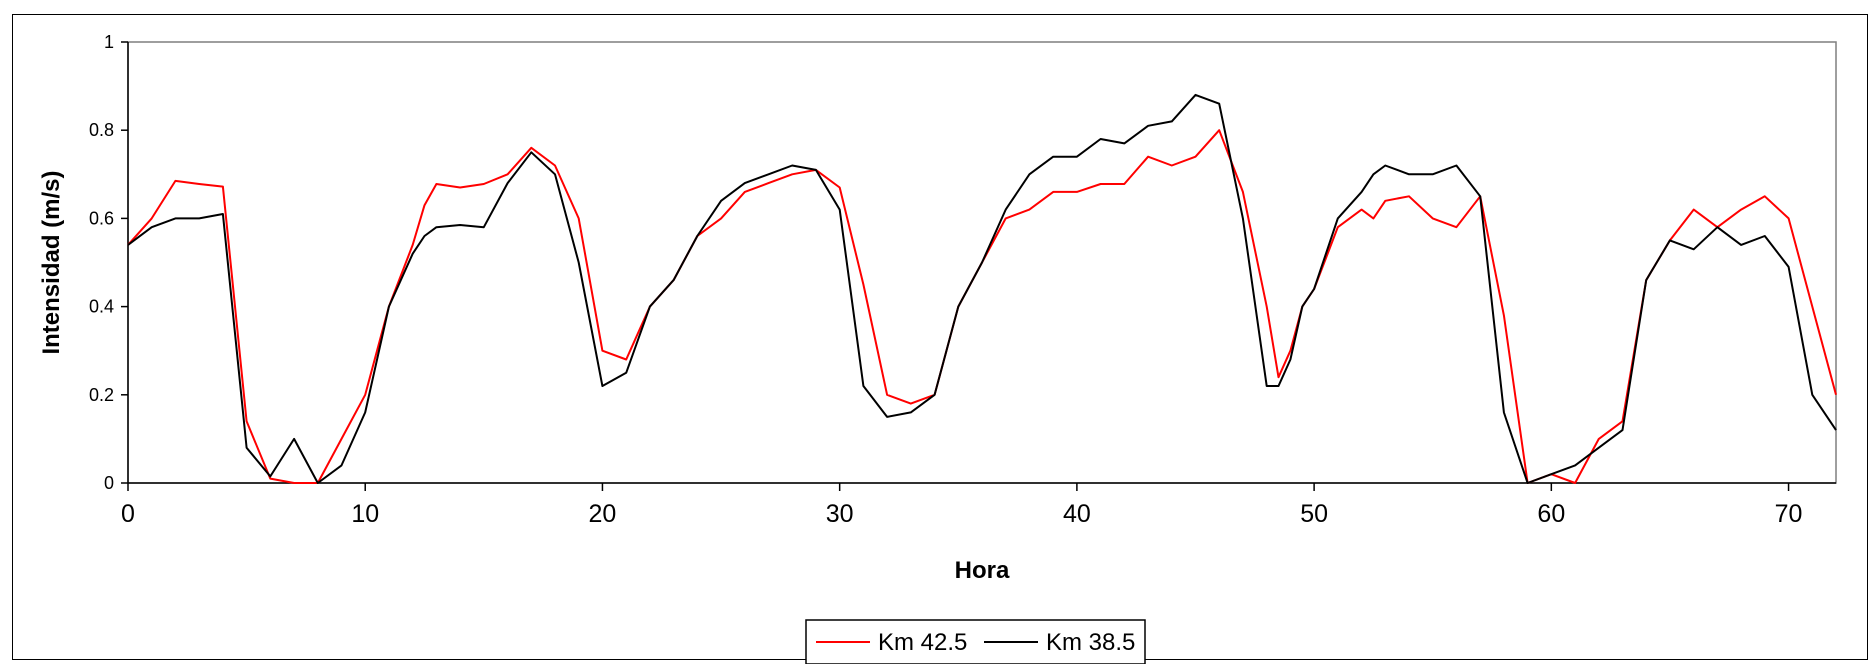 This screenshot has height=664, width=1876. Describe the element at coordinates (109, 42) in the screenshot. I see `y-tick-label: 1` at that location.